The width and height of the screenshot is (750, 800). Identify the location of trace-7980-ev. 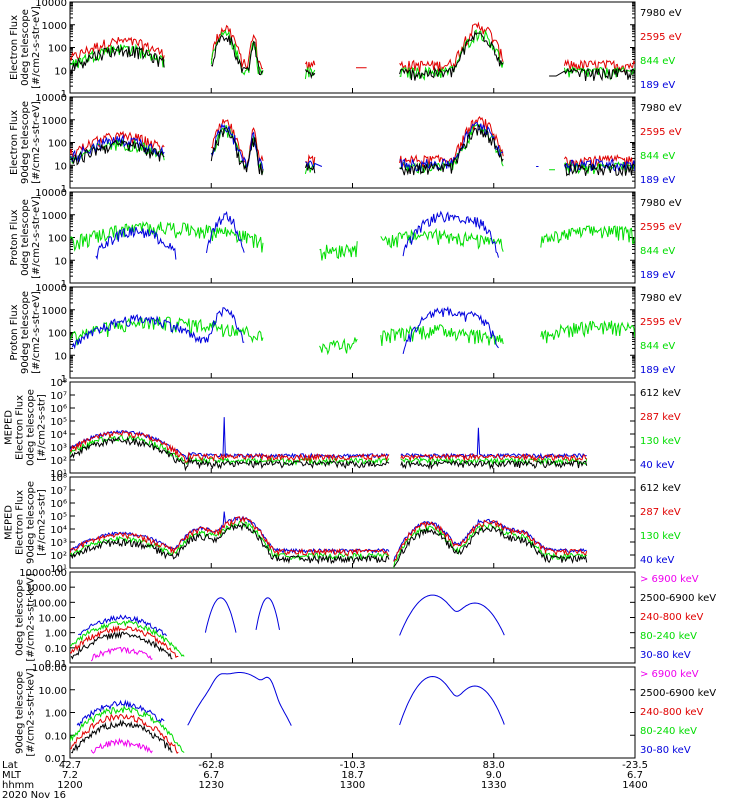
(352, 56).